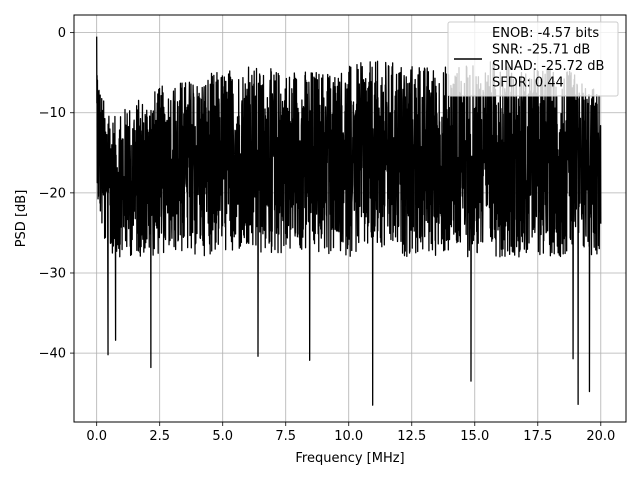  What do you see at coordinates (600, 436) in the screenshot?
I see `x-tick-label: 20.0` at bounding box center [600, 436].